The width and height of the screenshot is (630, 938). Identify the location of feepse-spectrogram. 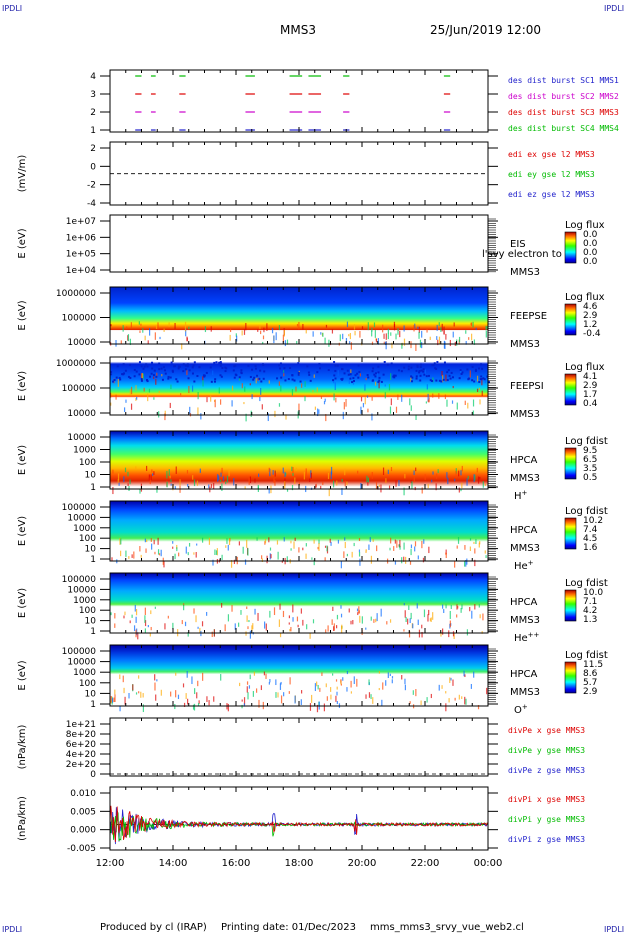
(299, 315).